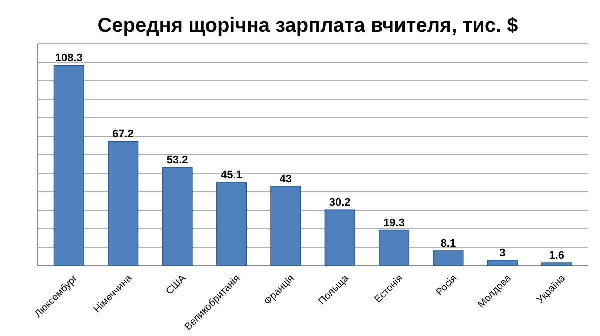 This screenshot has width=600, height=336. I want to click on chart-title: Середня щорічна зарплата вчителя, тис. $, so click(308, 26).